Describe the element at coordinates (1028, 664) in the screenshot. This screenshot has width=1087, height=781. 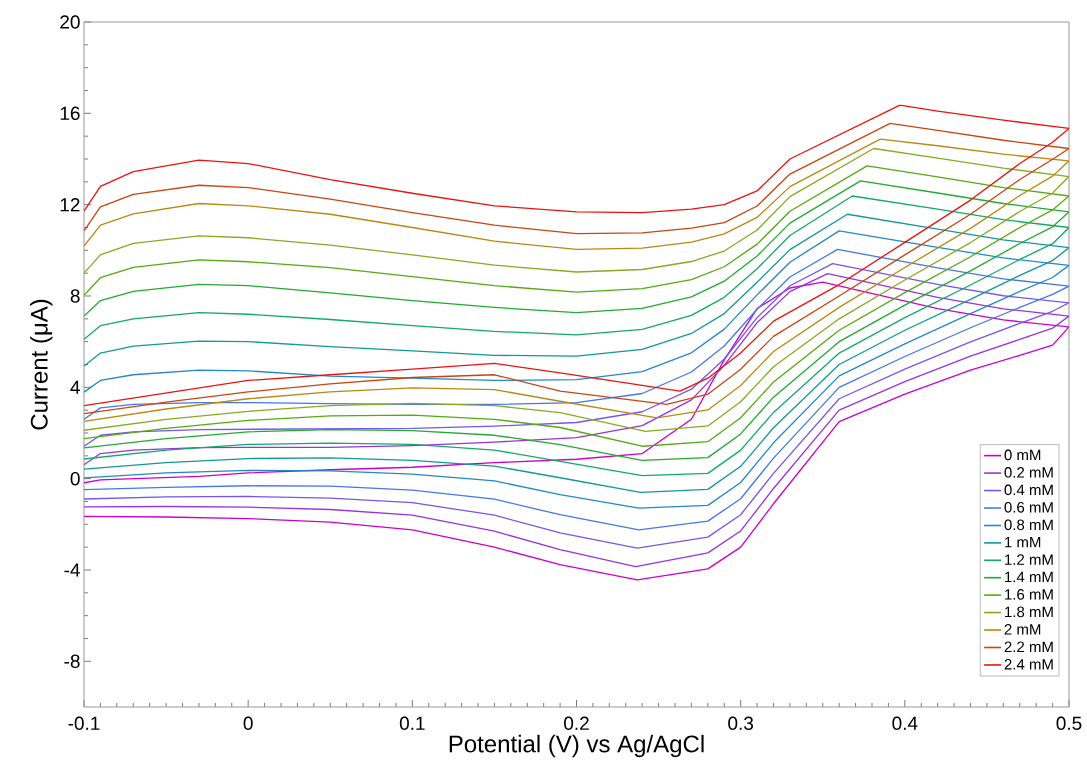
I see `legend-label: 2.4 mM` at that location.